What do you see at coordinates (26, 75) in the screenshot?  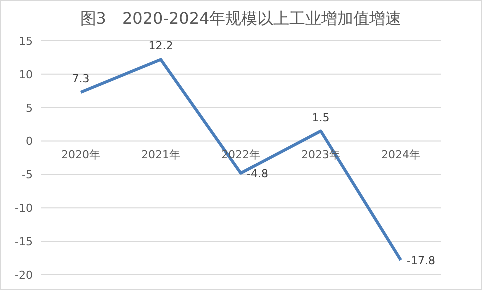 I see `y-tick-label: 10` at bounding box center [26, 75].